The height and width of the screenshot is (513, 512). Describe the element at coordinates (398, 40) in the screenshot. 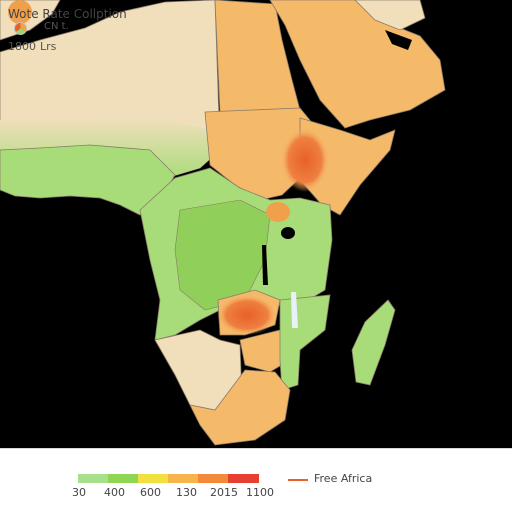

I see `region-gulf` at that location.